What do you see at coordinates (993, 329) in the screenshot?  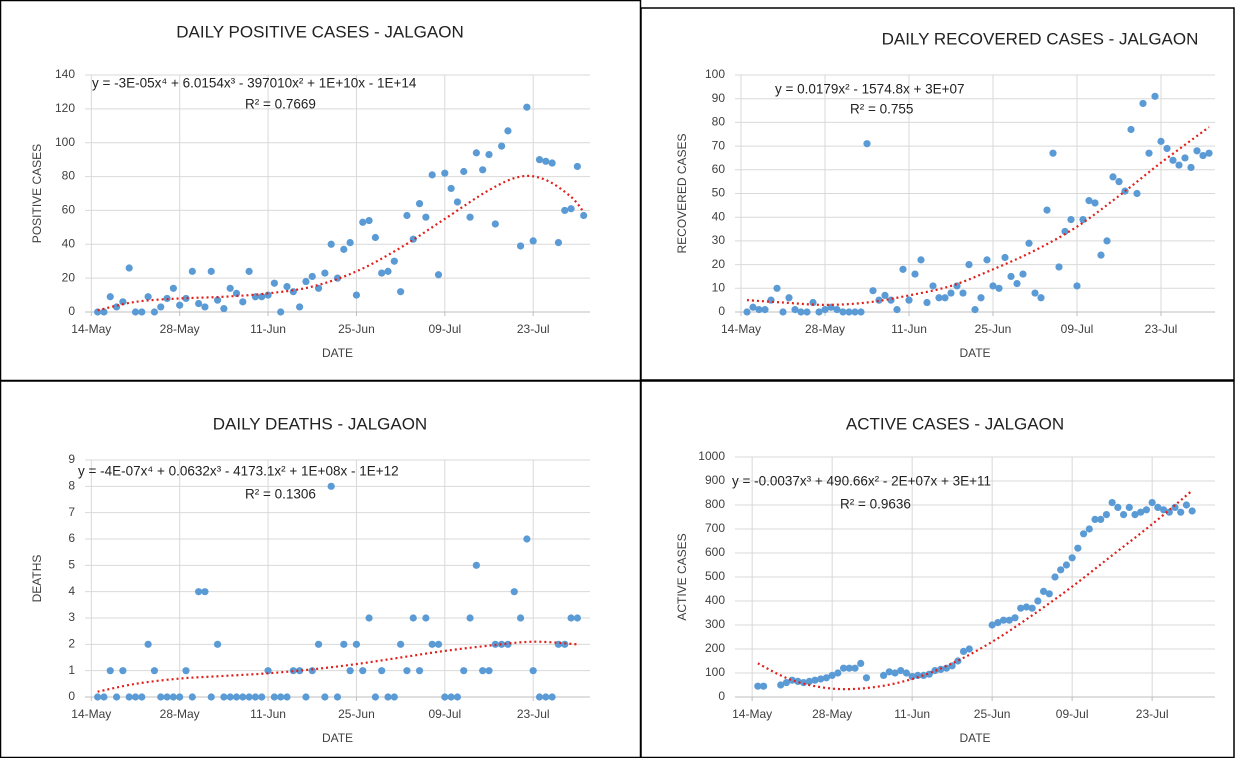 I see `x-tick-label: 25-Jun` at bounding box center [993, 329].